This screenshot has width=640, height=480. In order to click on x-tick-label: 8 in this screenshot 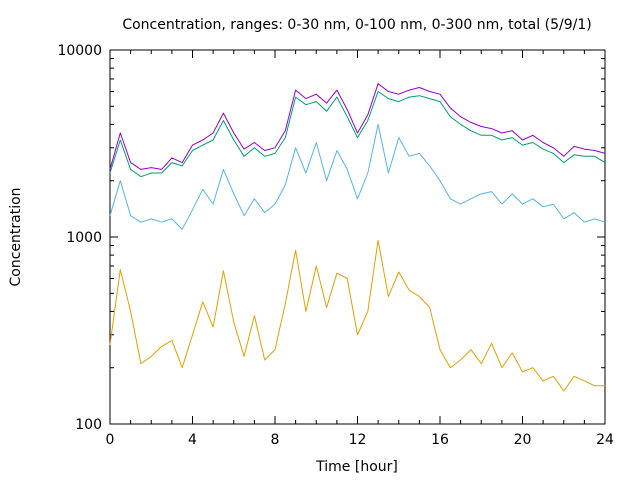, I will do `click(275, 440)`.